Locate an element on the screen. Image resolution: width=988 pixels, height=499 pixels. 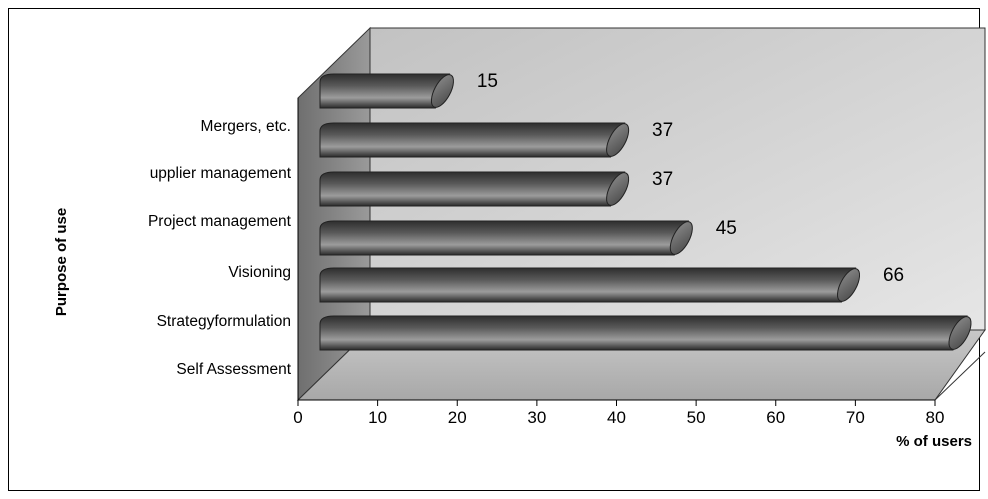
category-label: Mergers, etc. is located at coordinates (246, 126).